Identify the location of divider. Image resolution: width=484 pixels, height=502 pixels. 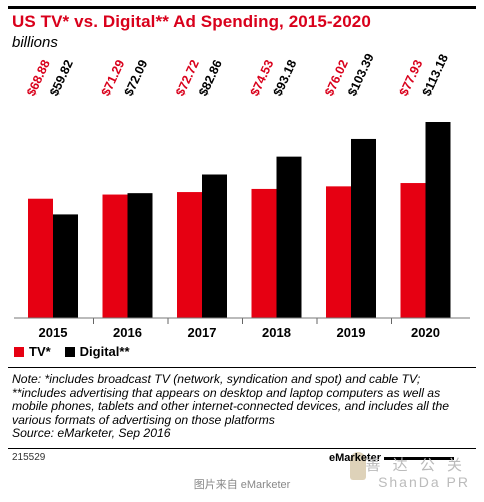
(242, 367).